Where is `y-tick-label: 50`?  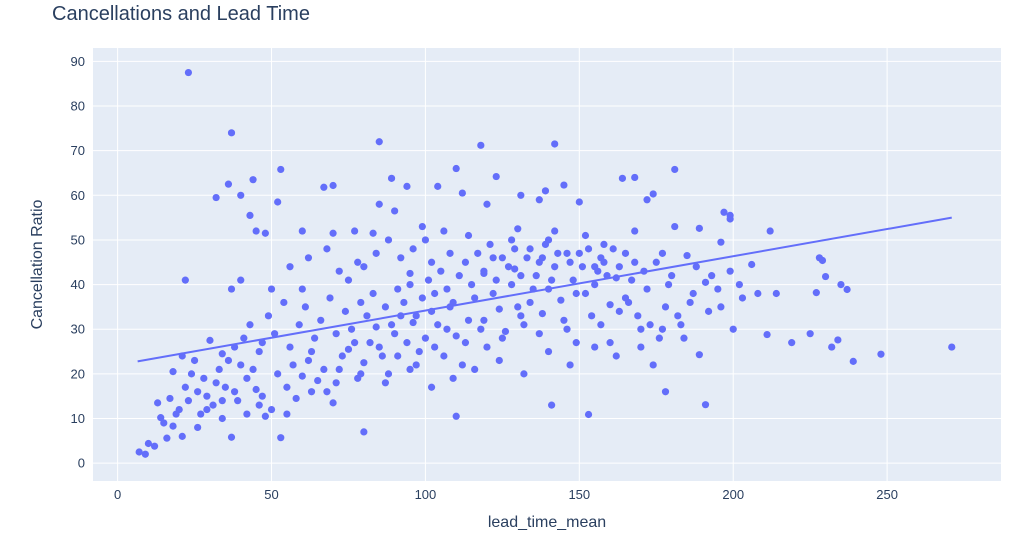 y-tick-label: 50 is located at coordinates (78, 239).